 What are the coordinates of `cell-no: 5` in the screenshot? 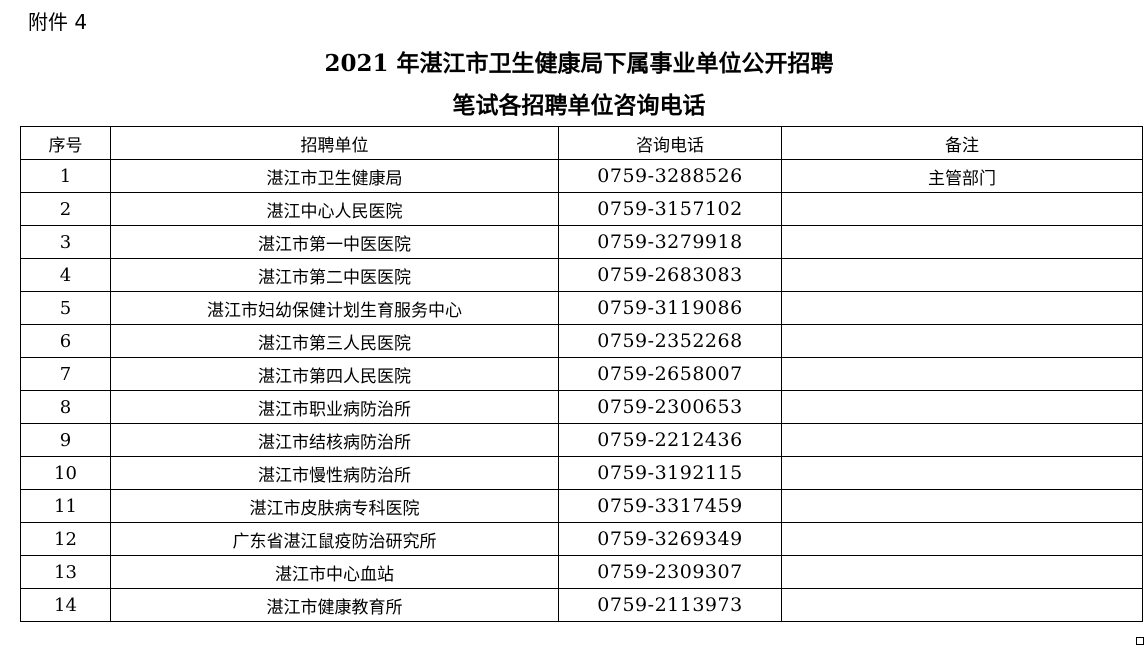 It's located at (65, 308).